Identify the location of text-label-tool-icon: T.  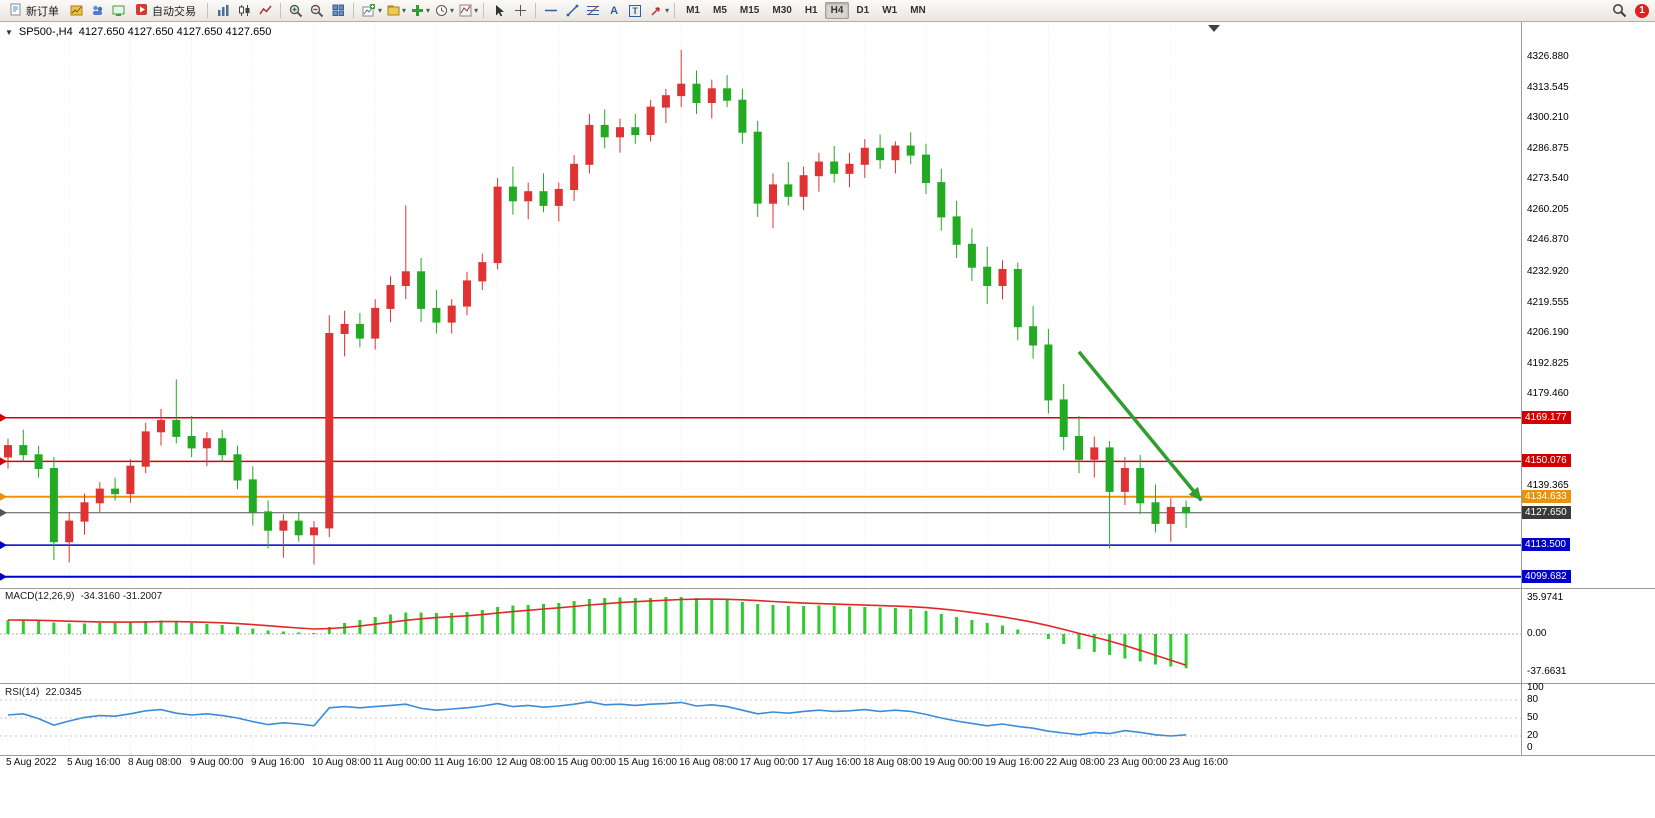
(635, 11).